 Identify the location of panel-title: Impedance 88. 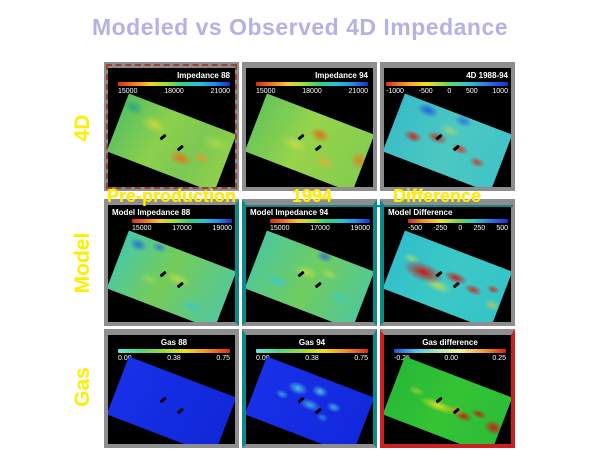
(203, 75).